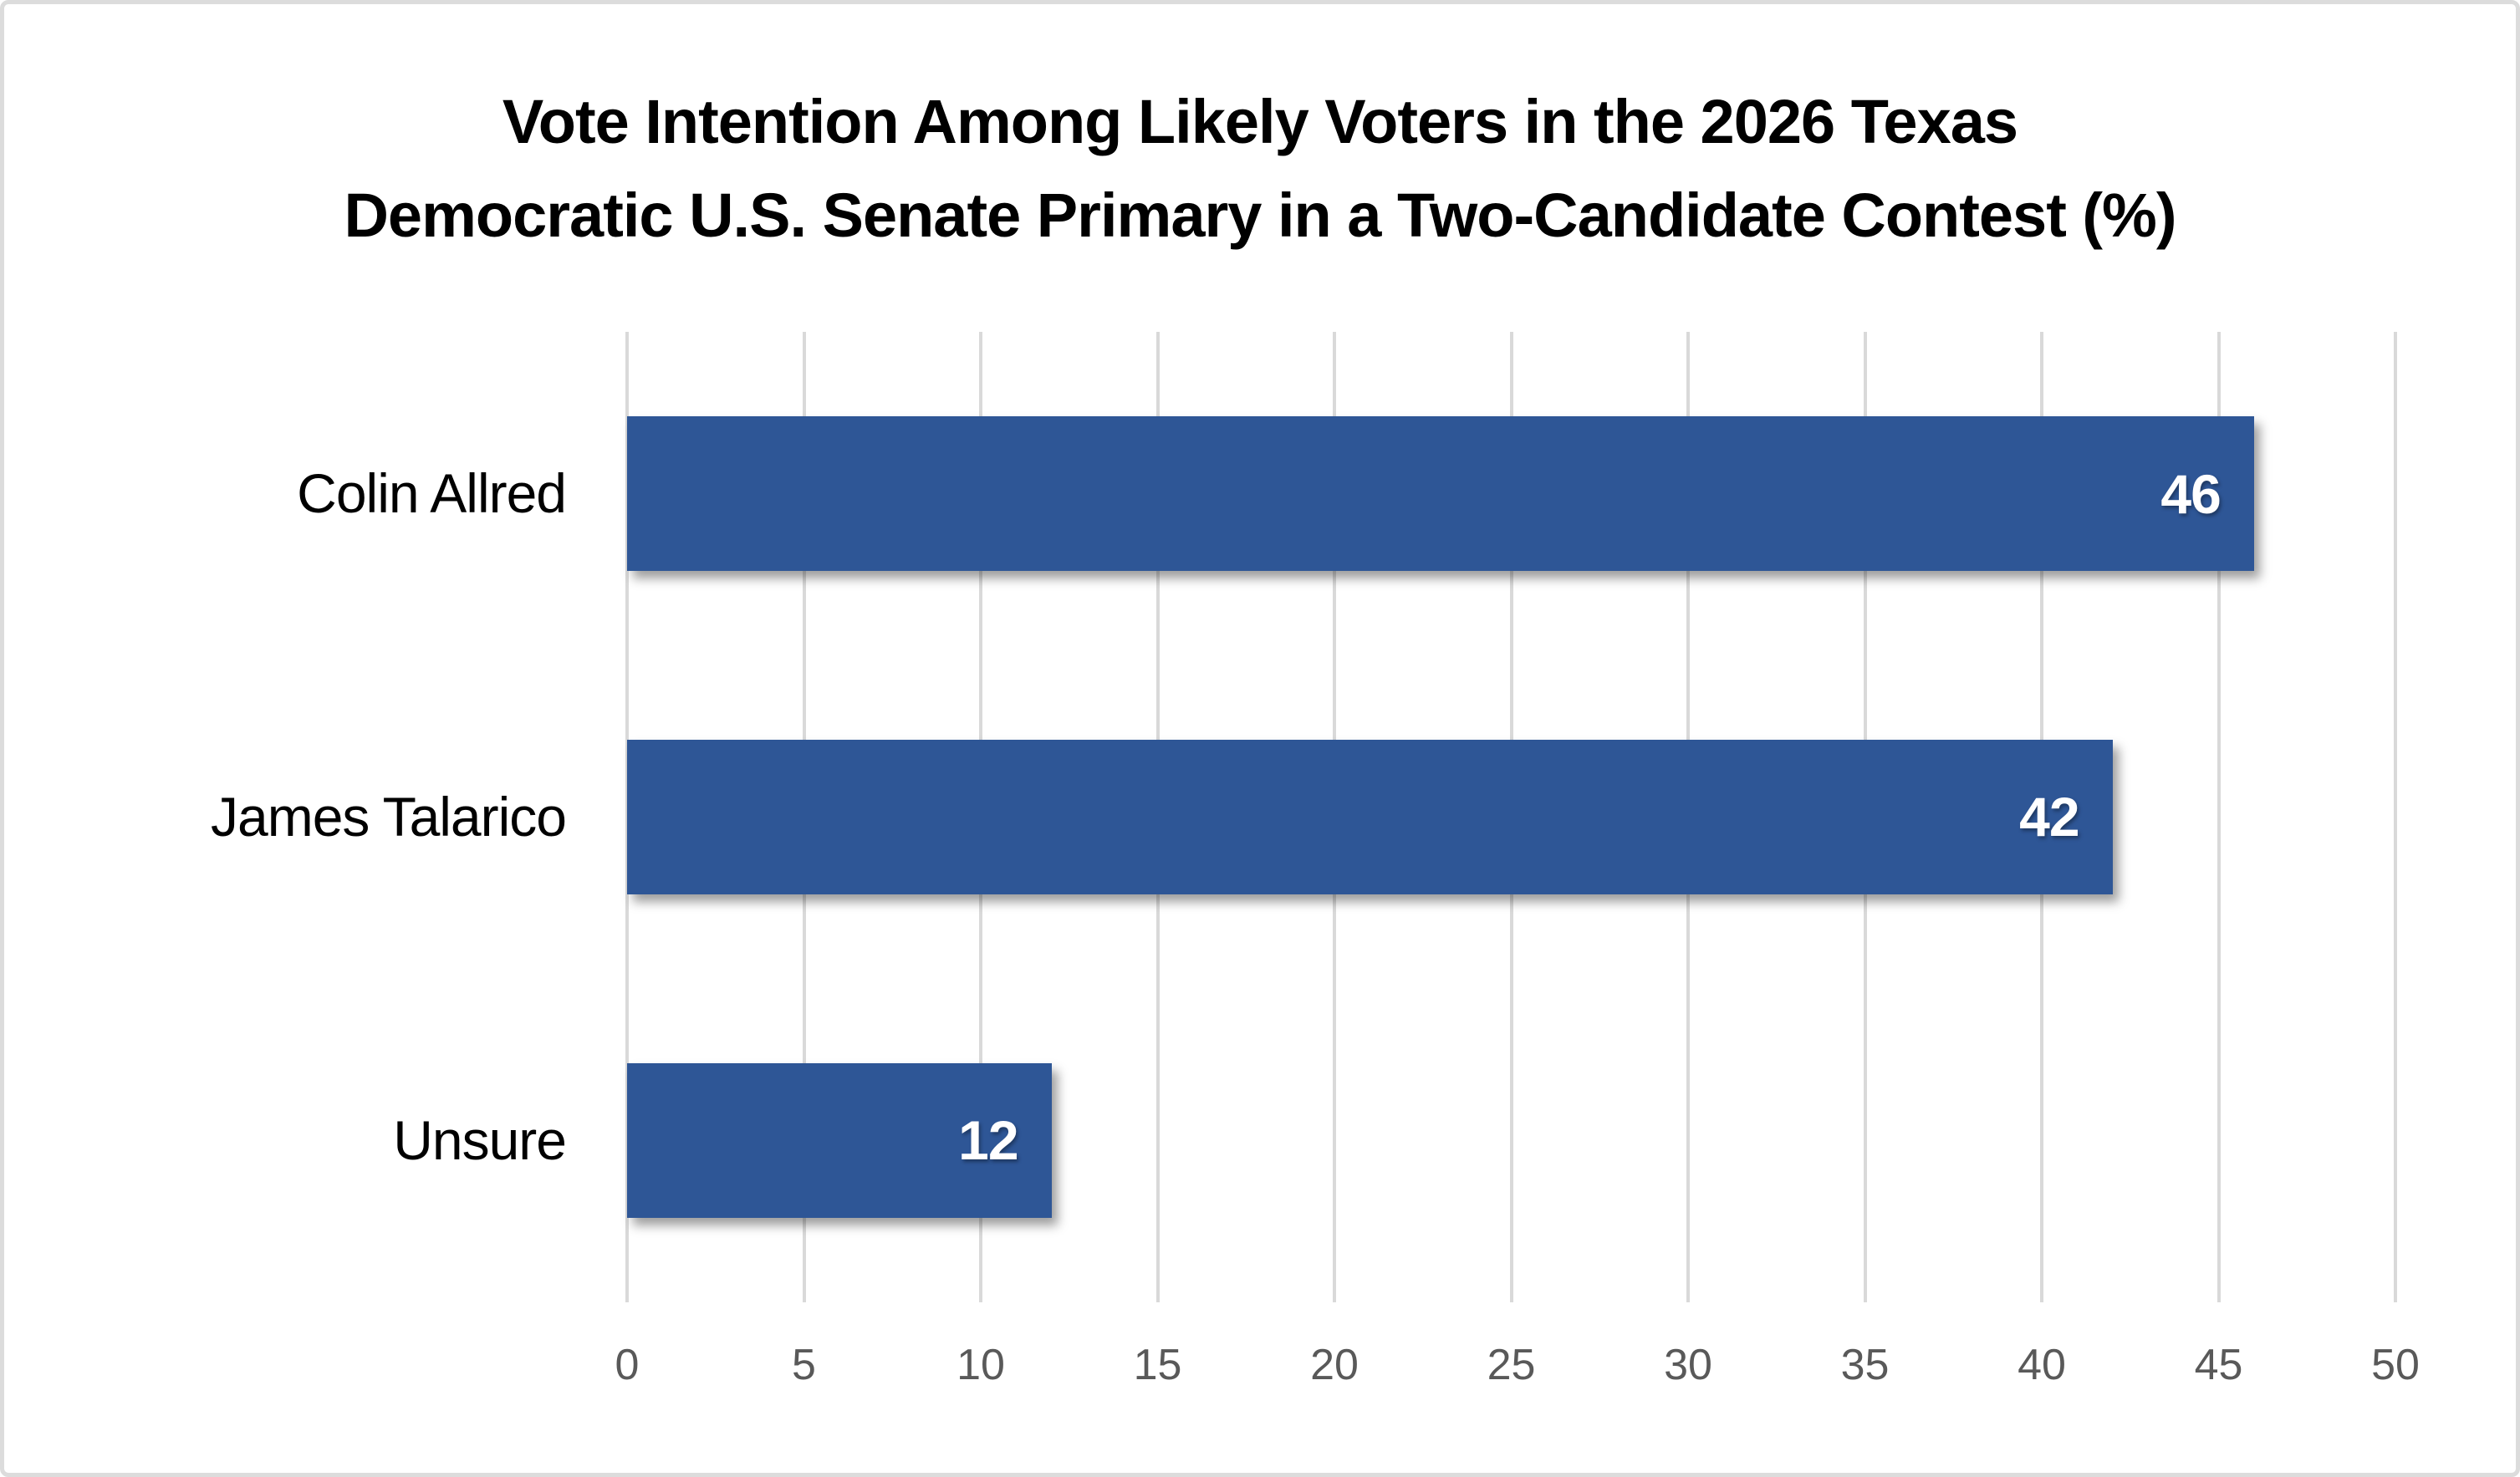 This screenshot has height=1477, width=2520. Describe the element at coordinates (1157, 1365) in the screenshot. I see `x-tick-label-15: 15` at that location.